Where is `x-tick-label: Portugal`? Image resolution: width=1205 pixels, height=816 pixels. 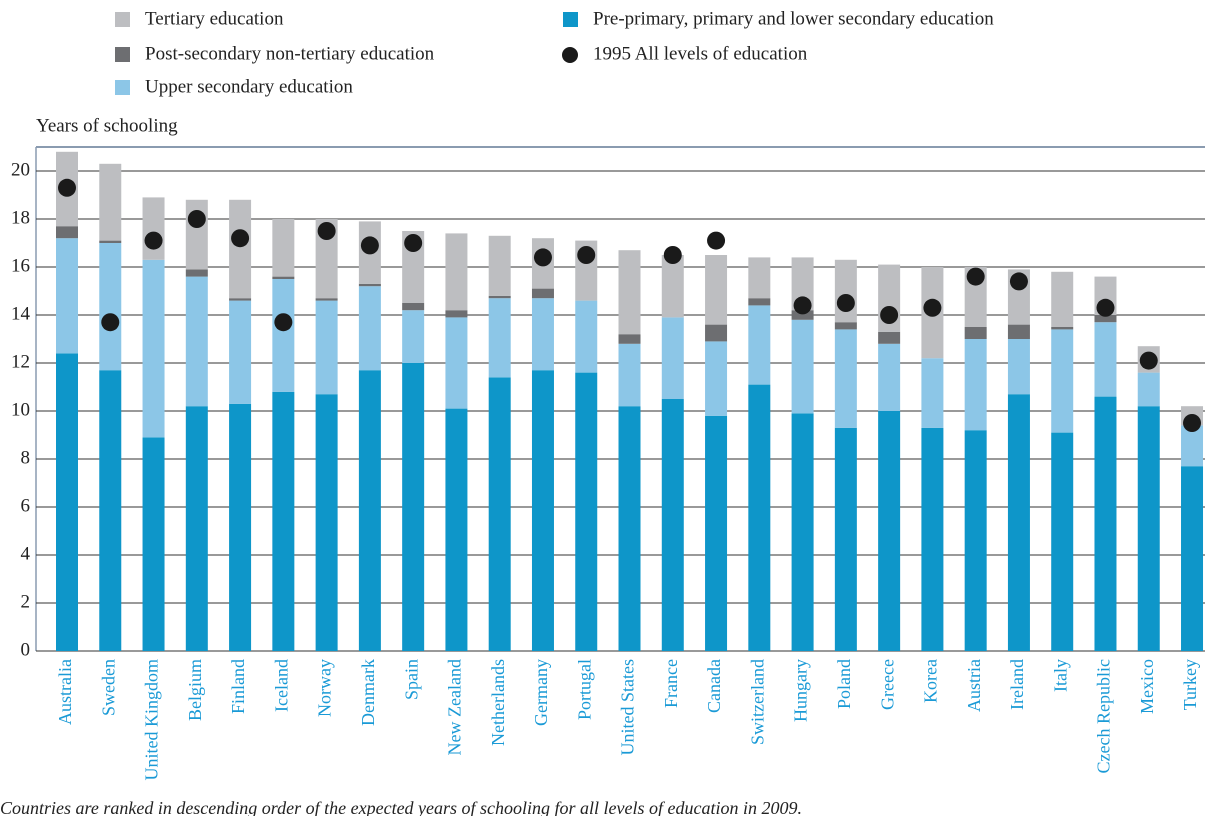 x-tick-label: Portugal is located at coordinates (584, 689).